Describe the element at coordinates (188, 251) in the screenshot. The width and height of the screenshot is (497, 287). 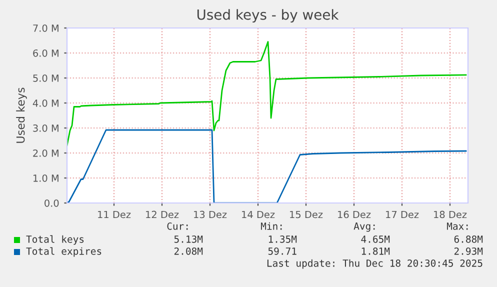
I see `text: 2.08M` at that location.